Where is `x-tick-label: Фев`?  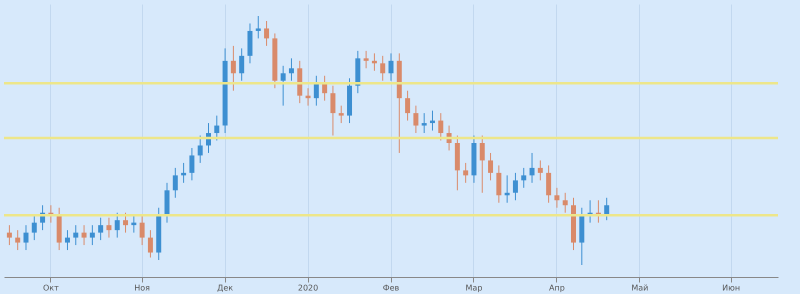 x-tick-label: Фев is located at coordinates (391, 288).